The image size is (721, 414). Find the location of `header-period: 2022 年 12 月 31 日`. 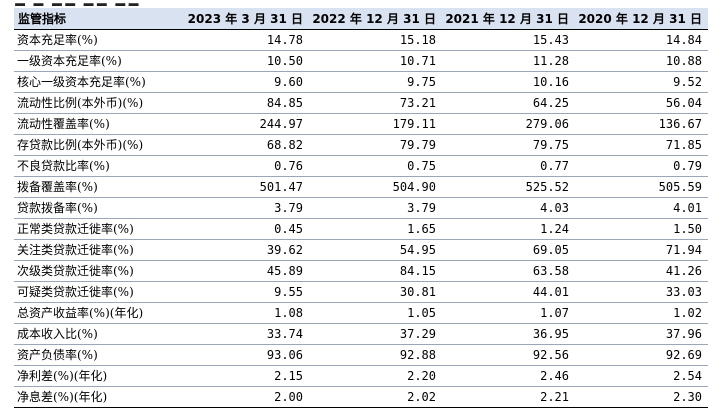

header-period: 2022 年 12 月 31 日 is located at coordinates (375, 19).